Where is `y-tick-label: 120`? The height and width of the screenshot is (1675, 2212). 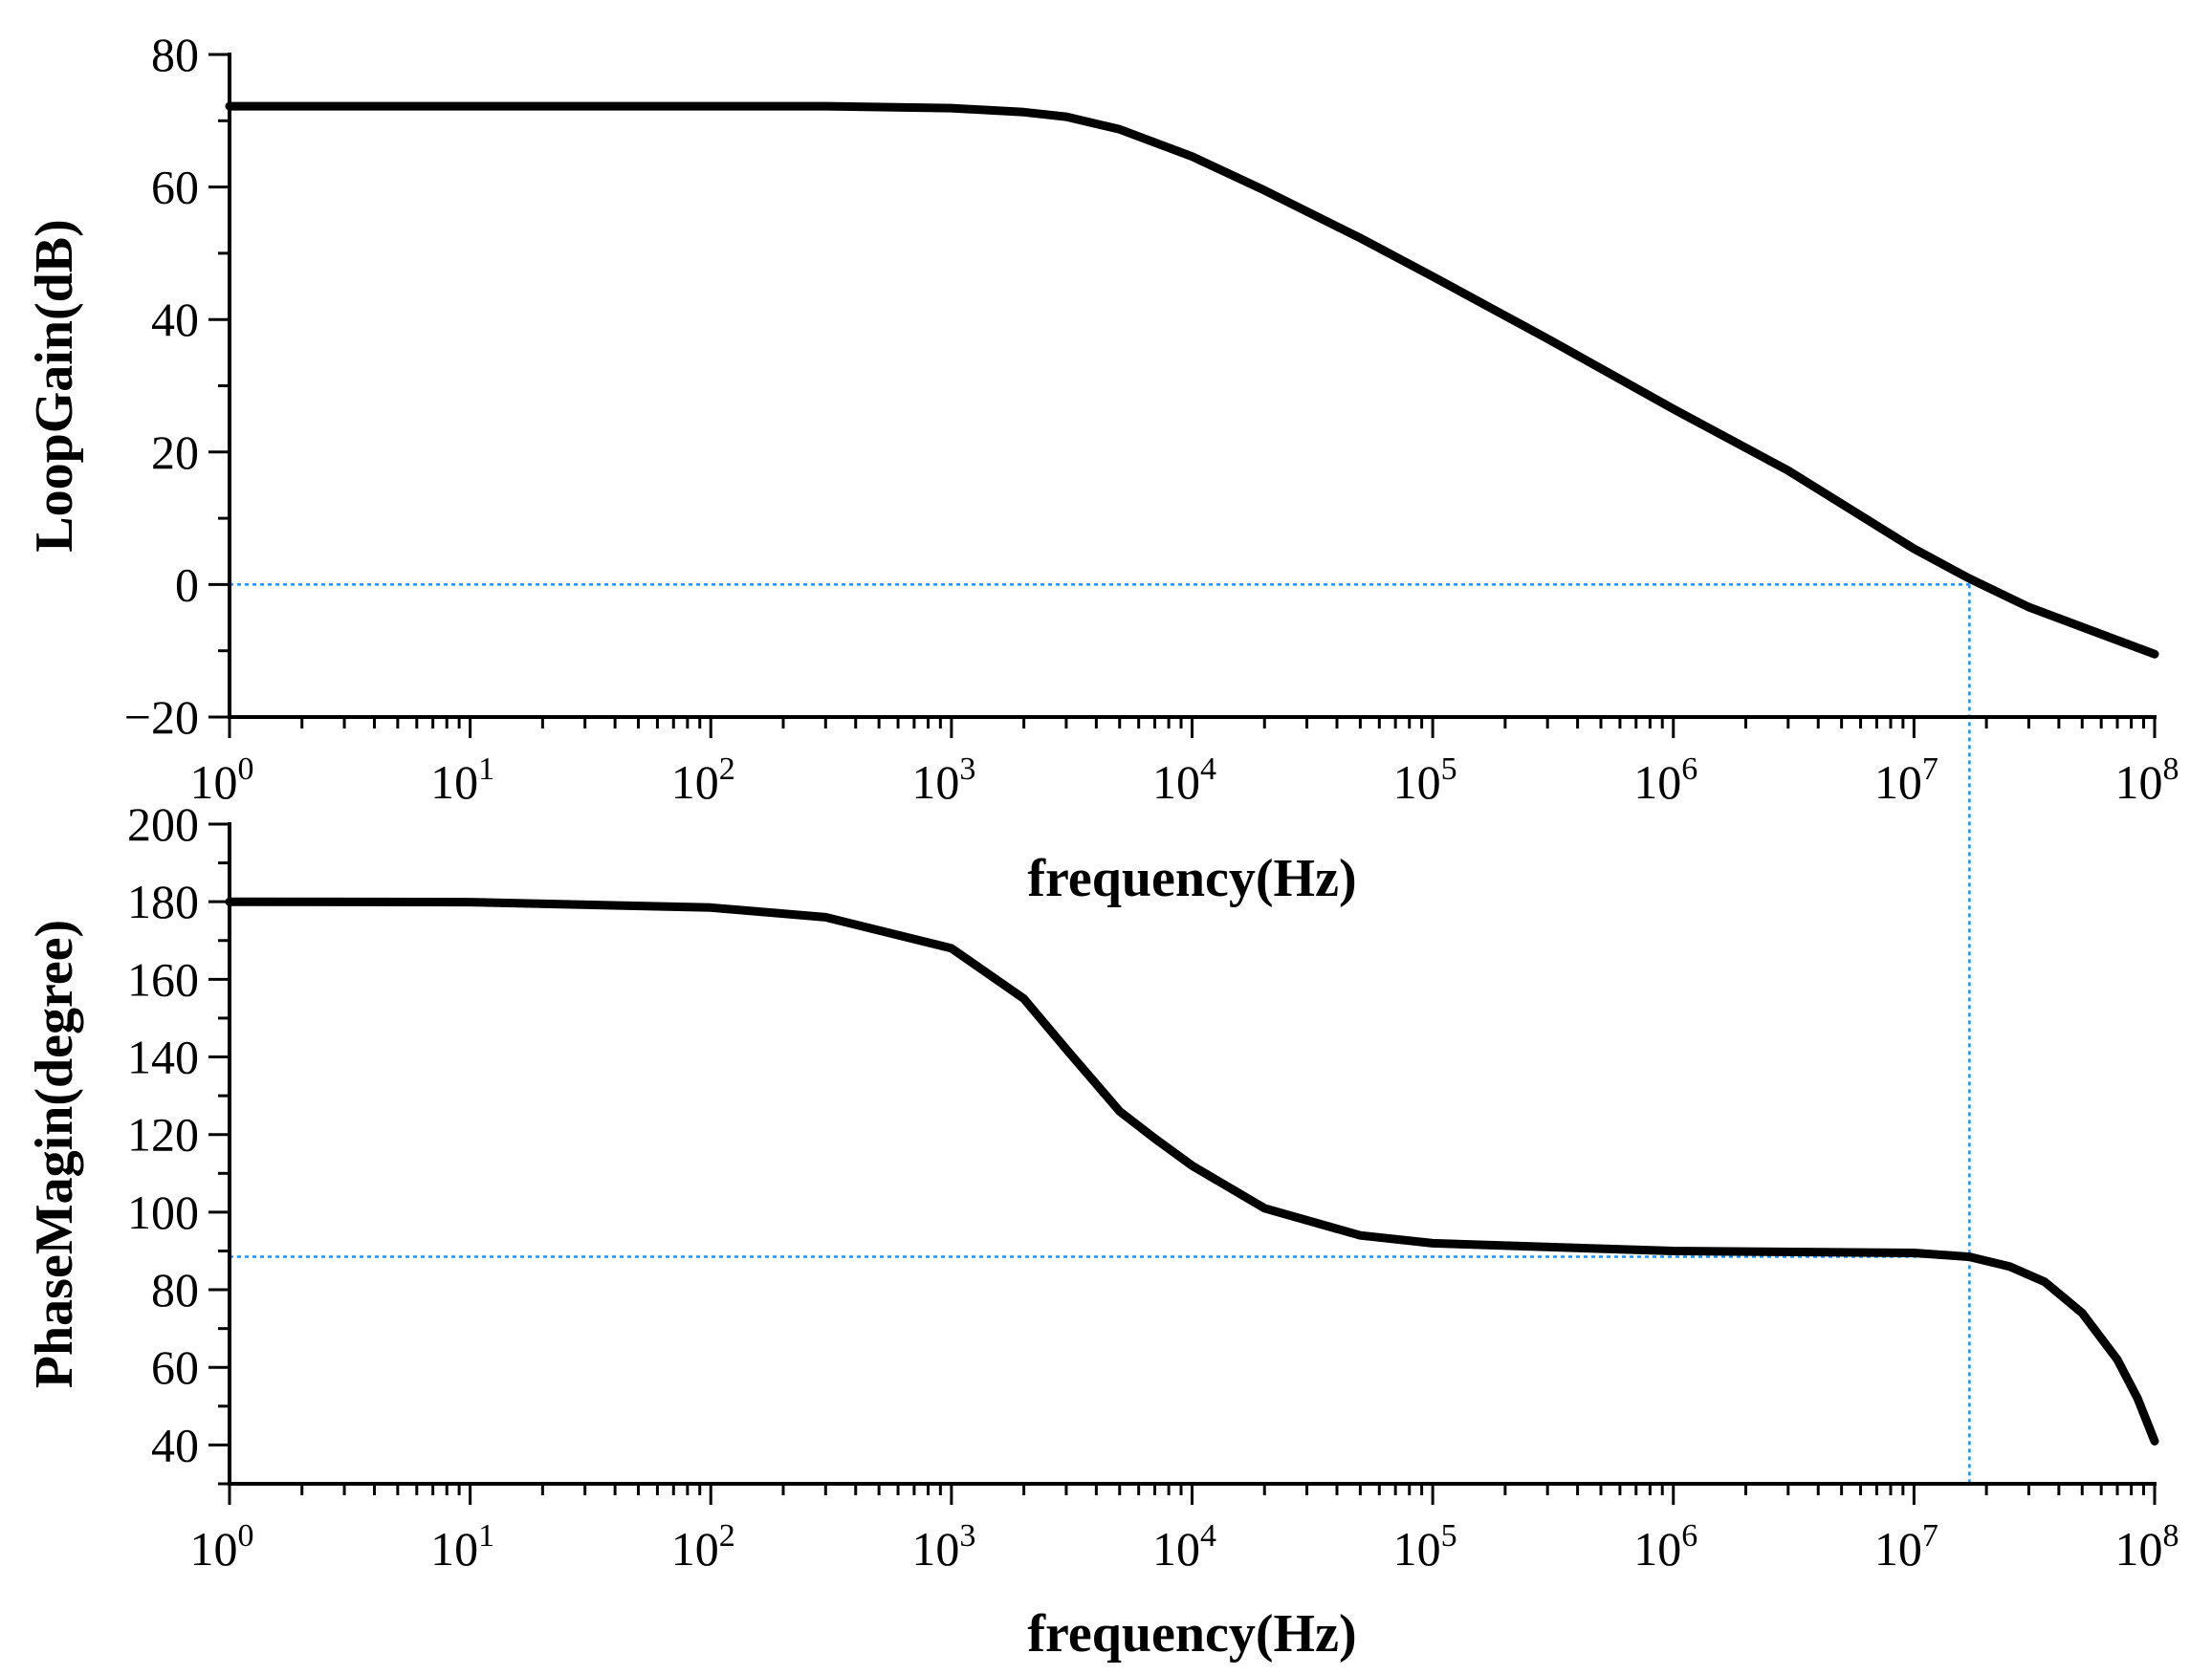 y-tick-label: 120 is located at coordinates (163, 1135).